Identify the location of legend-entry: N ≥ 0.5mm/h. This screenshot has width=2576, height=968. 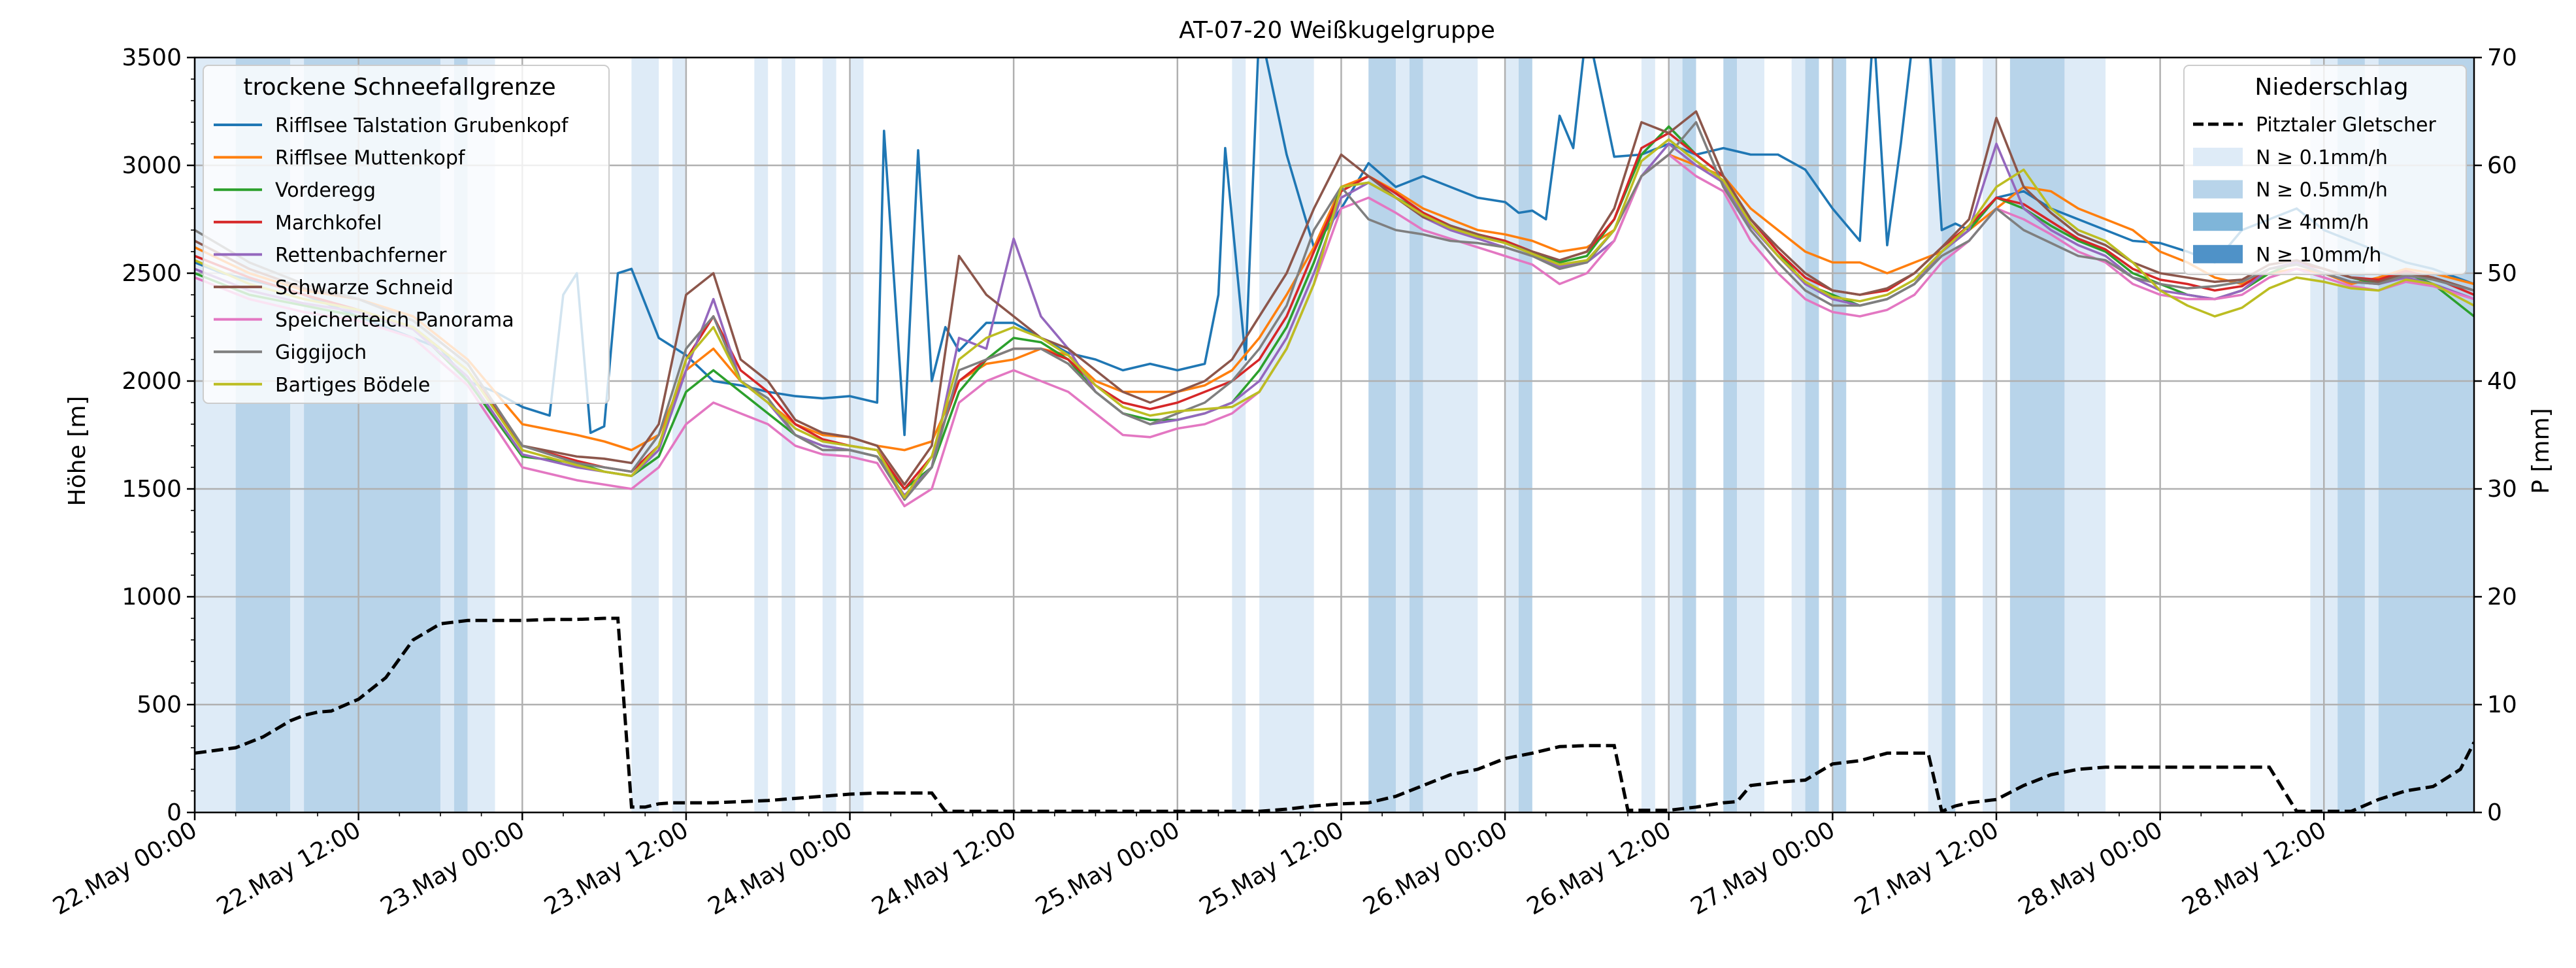
(2322, 190).